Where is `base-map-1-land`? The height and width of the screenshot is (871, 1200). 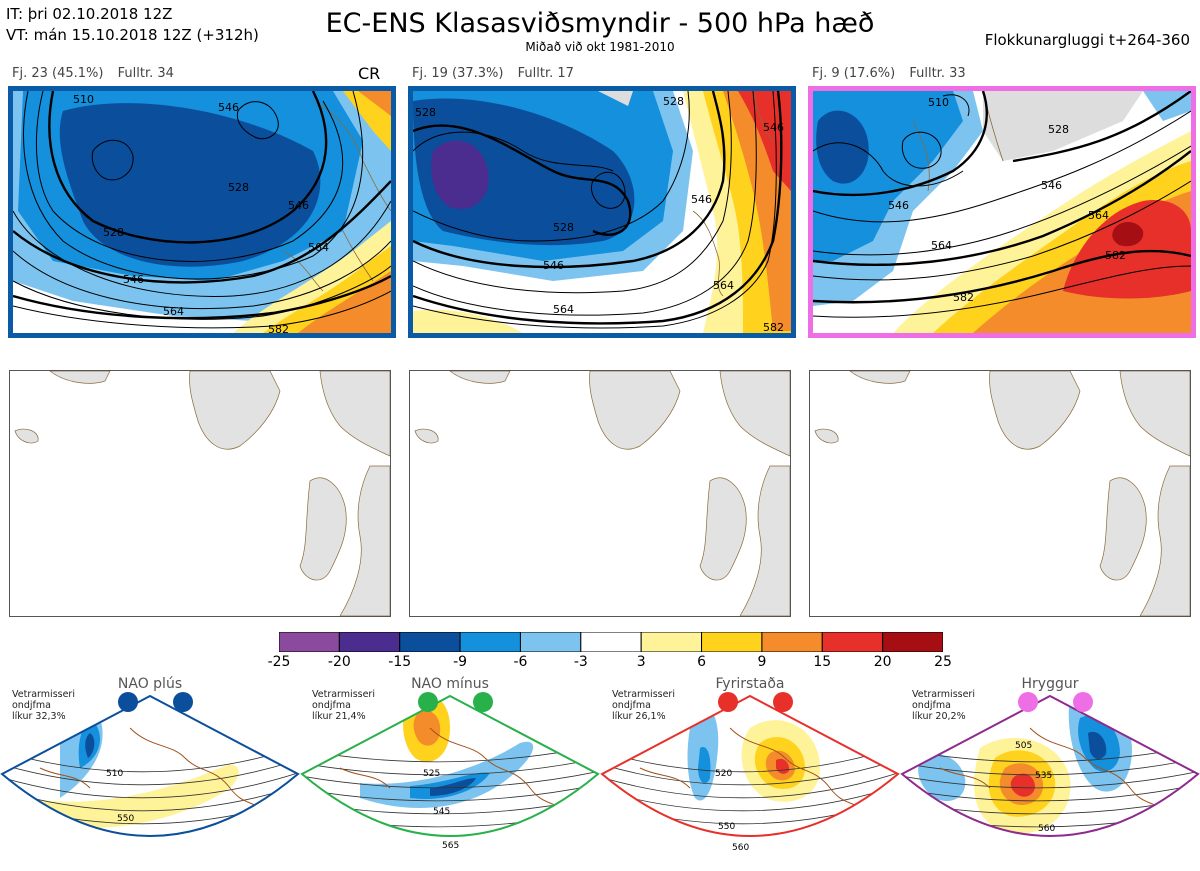
base-map-1-land is located at coordinates (202, 493).